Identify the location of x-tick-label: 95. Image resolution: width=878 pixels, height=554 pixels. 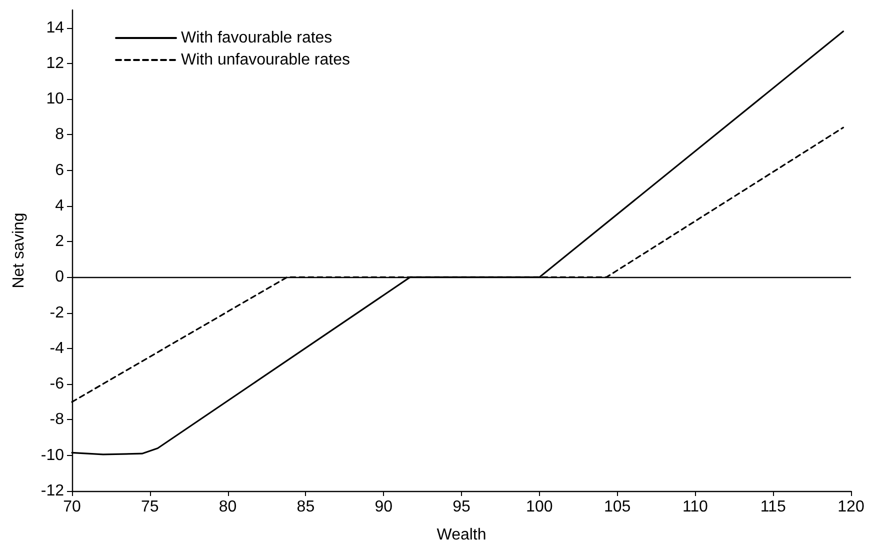
(461, 507).